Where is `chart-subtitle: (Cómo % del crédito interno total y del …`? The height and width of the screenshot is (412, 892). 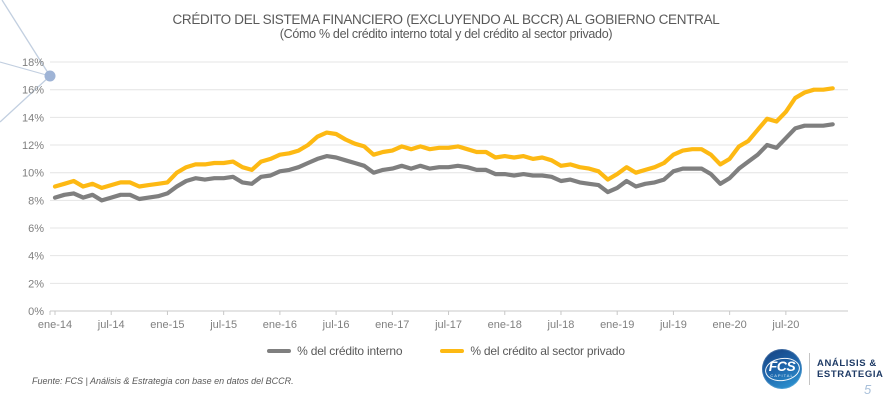
chart-subtitle: (Cómo % del crédito interno total y del … is located at coordinates (446, 34).